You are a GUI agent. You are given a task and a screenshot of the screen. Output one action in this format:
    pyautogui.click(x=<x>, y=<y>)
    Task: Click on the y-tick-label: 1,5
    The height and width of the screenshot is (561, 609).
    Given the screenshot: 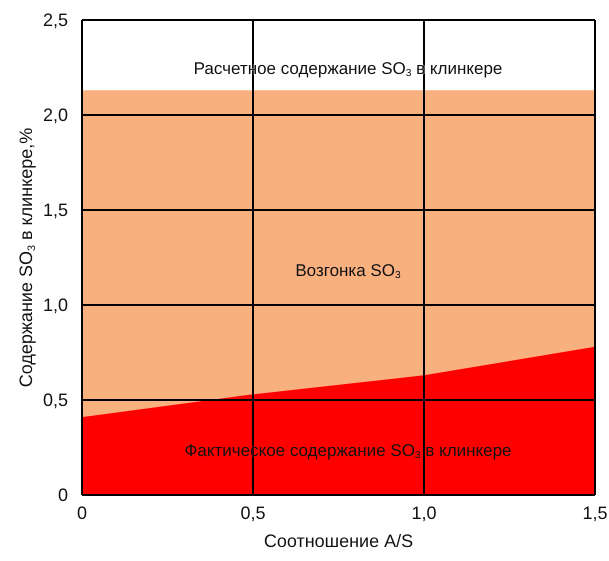 What is the action you would take?
    pyautogui.click(x=55, y=210)
    